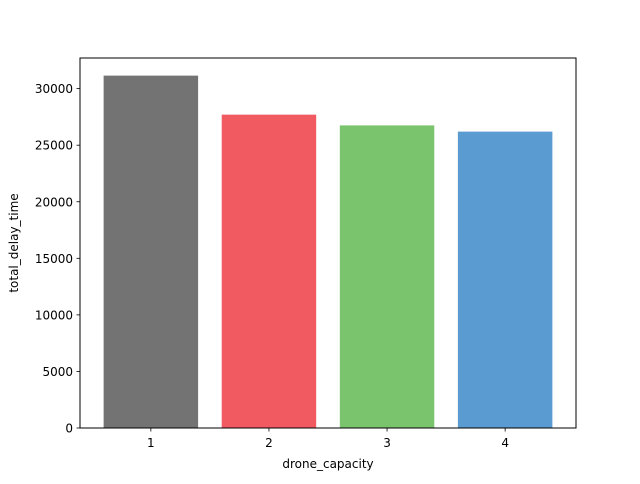 Image resolution: width=640 pixels, height=484 pixels. I want to click on y-axis-ticks: 0 5000 10000 15000 20000 25000 30000, so click(57, 259).